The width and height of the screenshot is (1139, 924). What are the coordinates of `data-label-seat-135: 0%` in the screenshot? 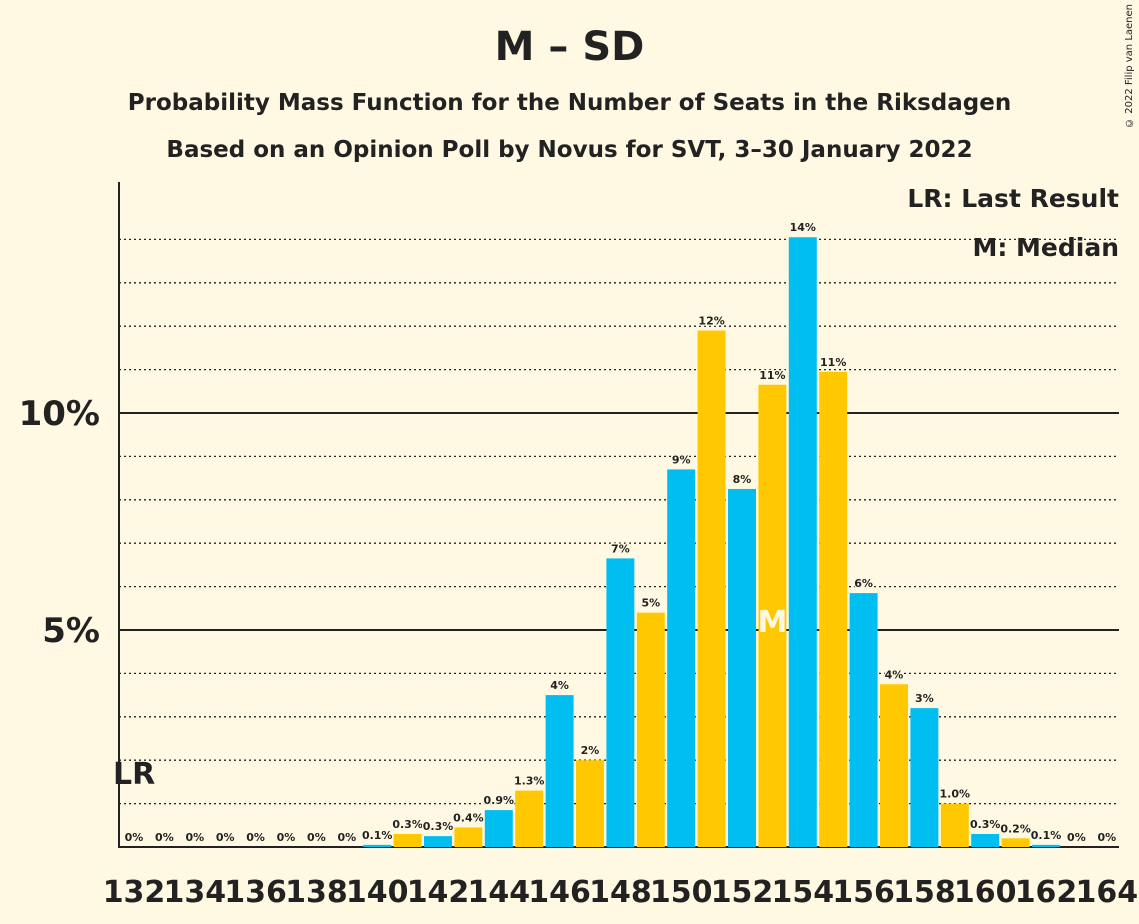 It's located at (225, 837).